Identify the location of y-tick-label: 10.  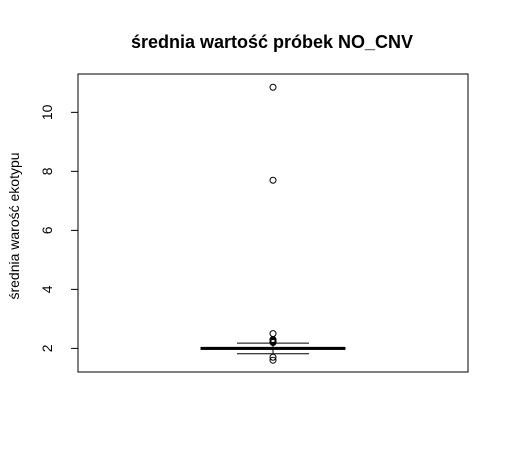
(47, 112).